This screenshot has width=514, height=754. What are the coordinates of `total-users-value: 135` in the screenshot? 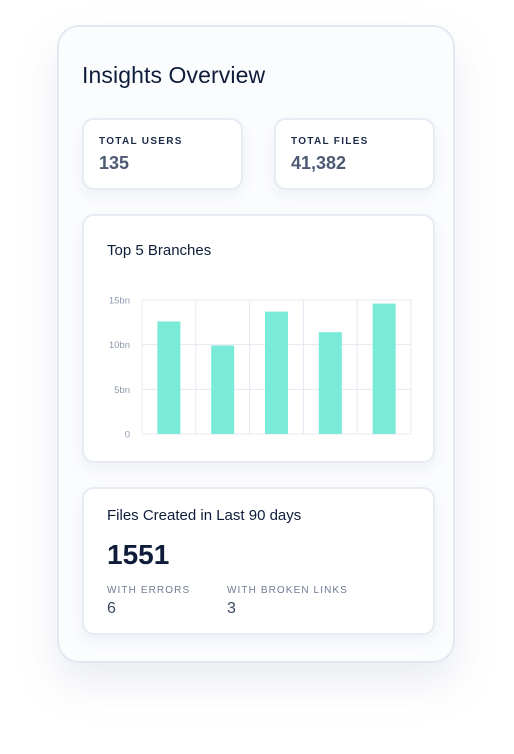 It's located at (114, 163).